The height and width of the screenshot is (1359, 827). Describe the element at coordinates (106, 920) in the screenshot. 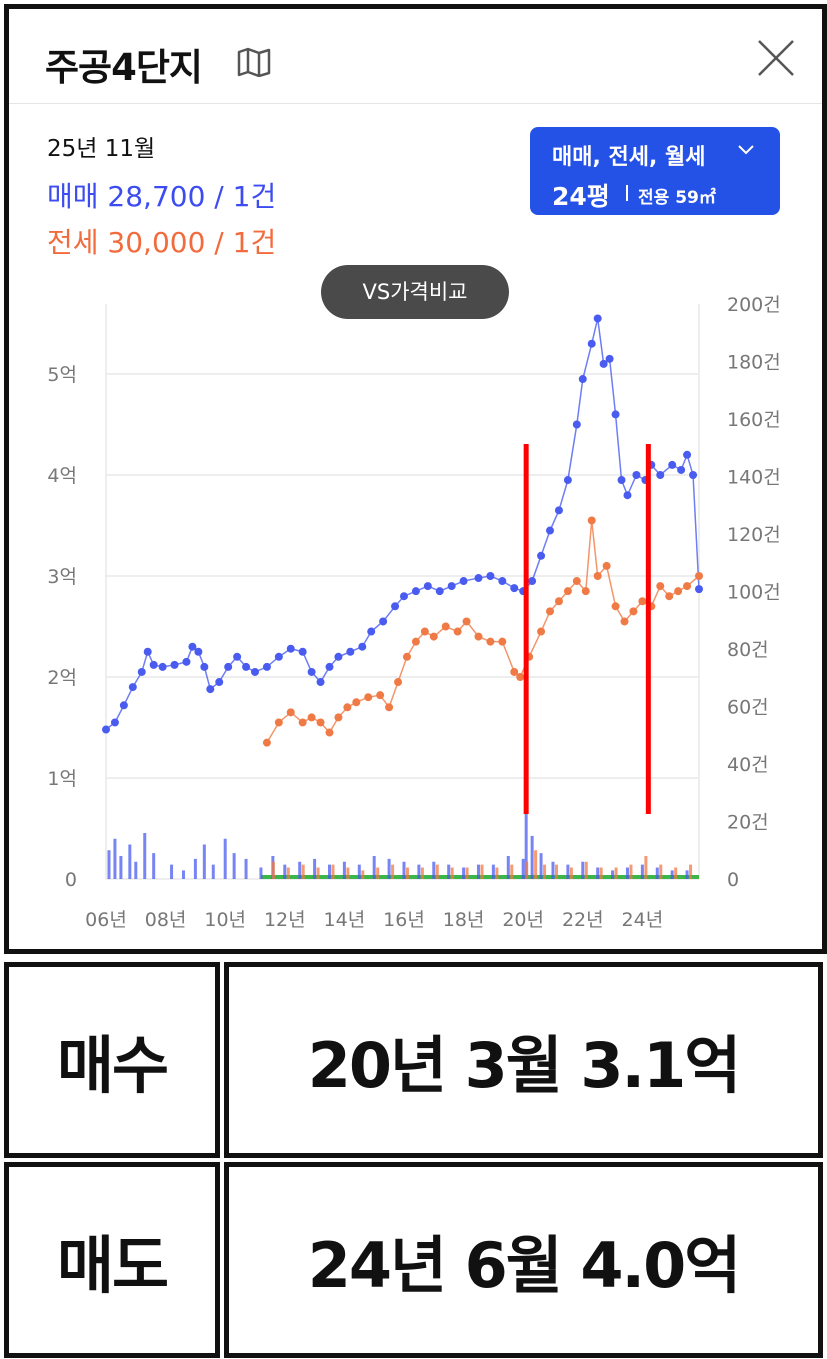

I see `x-tick-label: 06년` at that location.